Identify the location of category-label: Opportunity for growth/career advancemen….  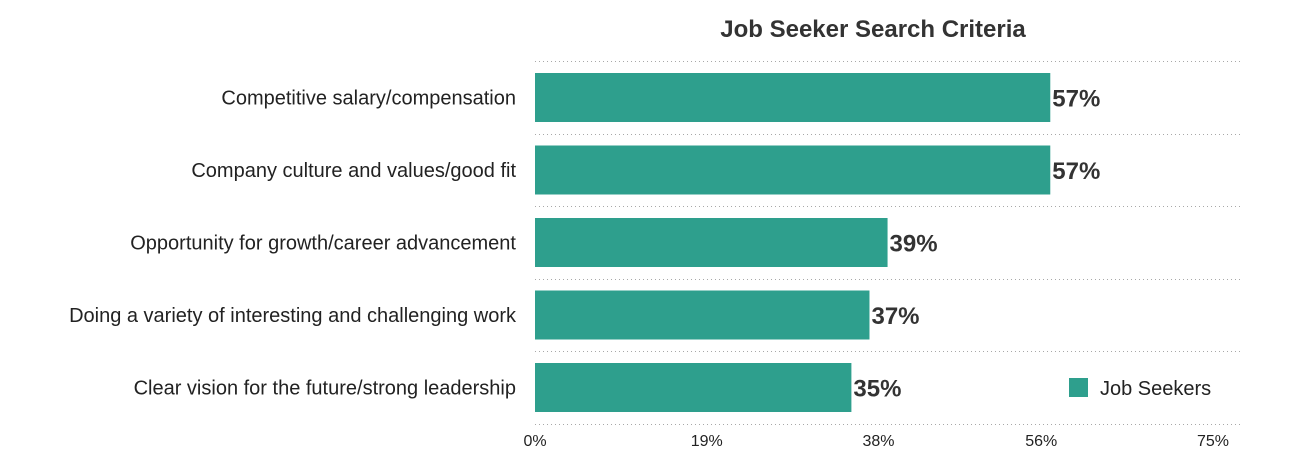
(323, 244).